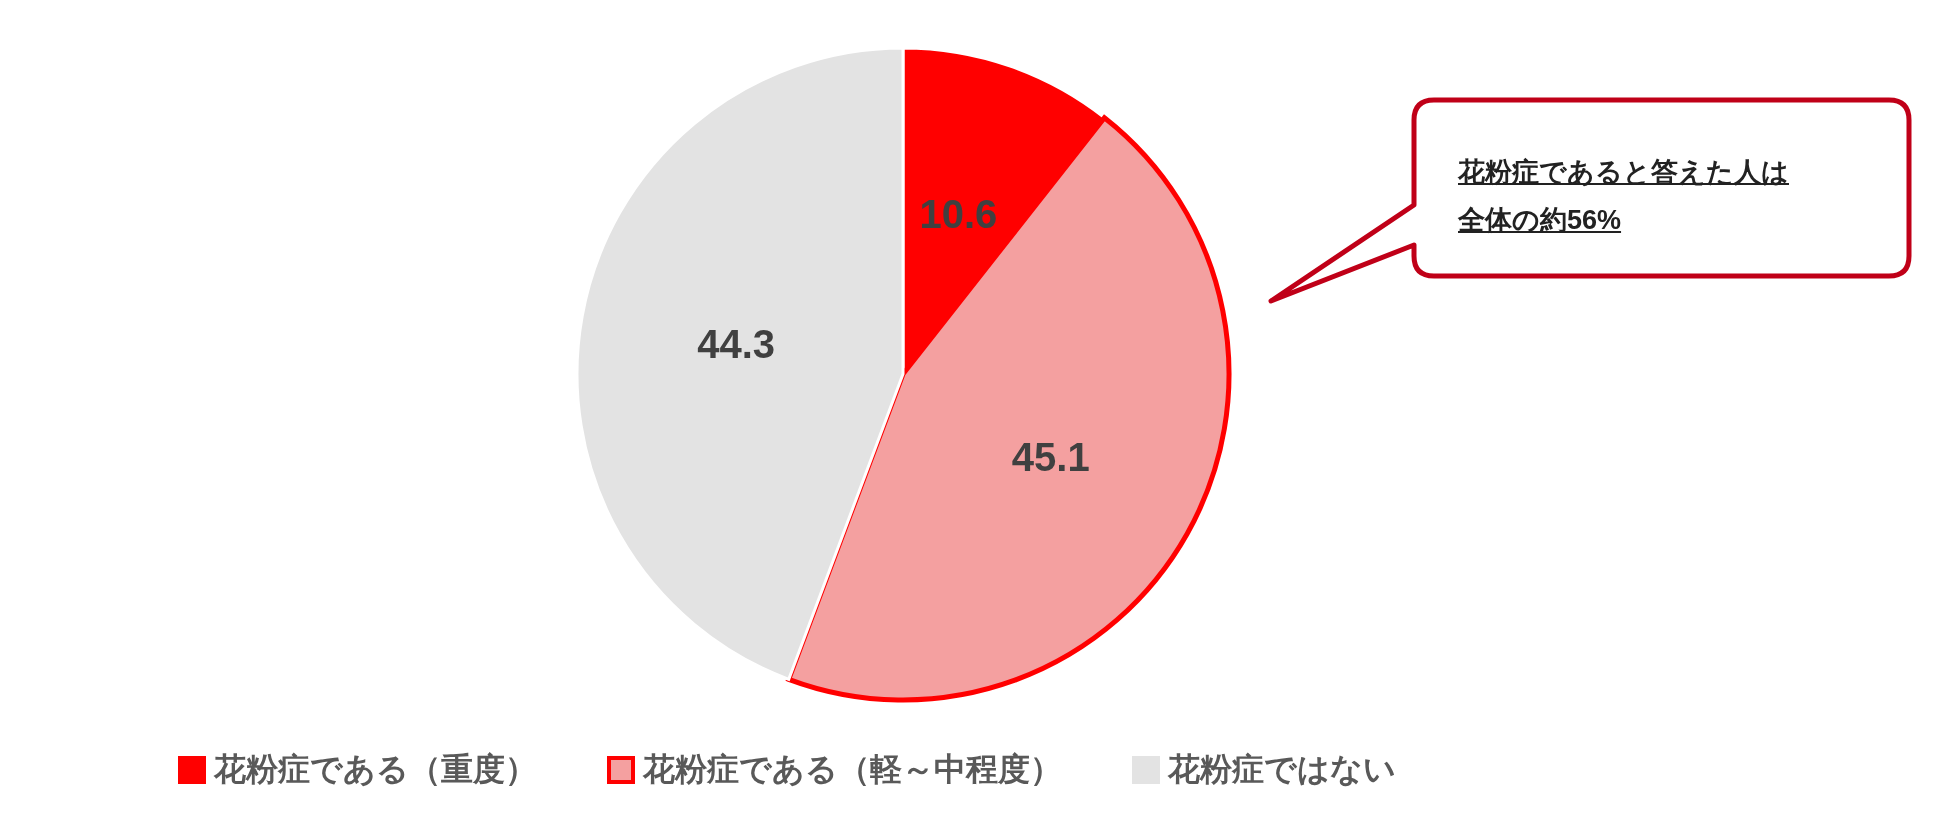 The image size is (1950, 837). I want to click on data-label: 10.6, so click(958, 213).